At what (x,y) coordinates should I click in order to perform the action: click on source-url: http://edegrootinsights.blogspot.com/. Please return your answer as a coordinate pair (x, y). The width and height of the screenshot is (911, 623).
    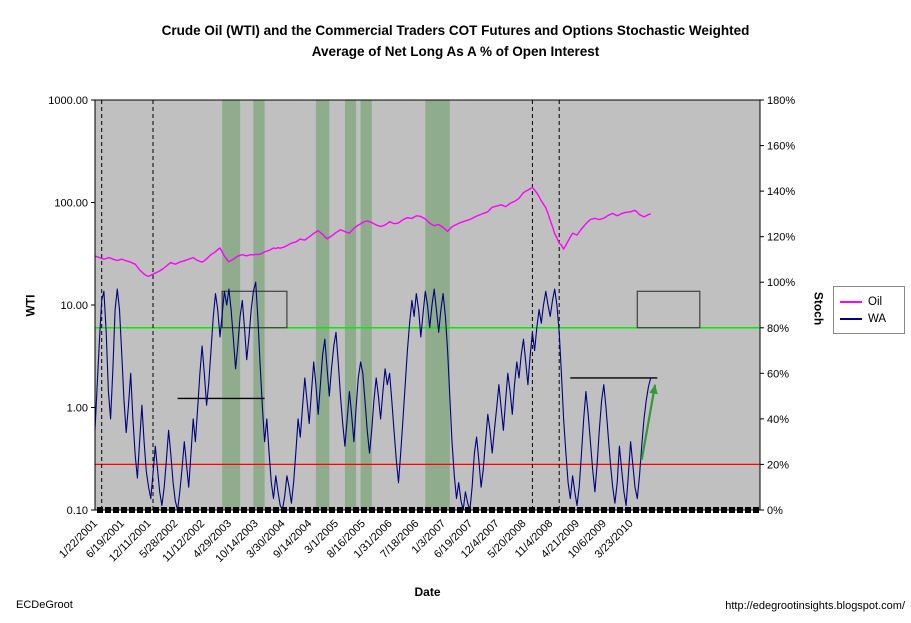
    Looking at the image, I should click on (815, 606).